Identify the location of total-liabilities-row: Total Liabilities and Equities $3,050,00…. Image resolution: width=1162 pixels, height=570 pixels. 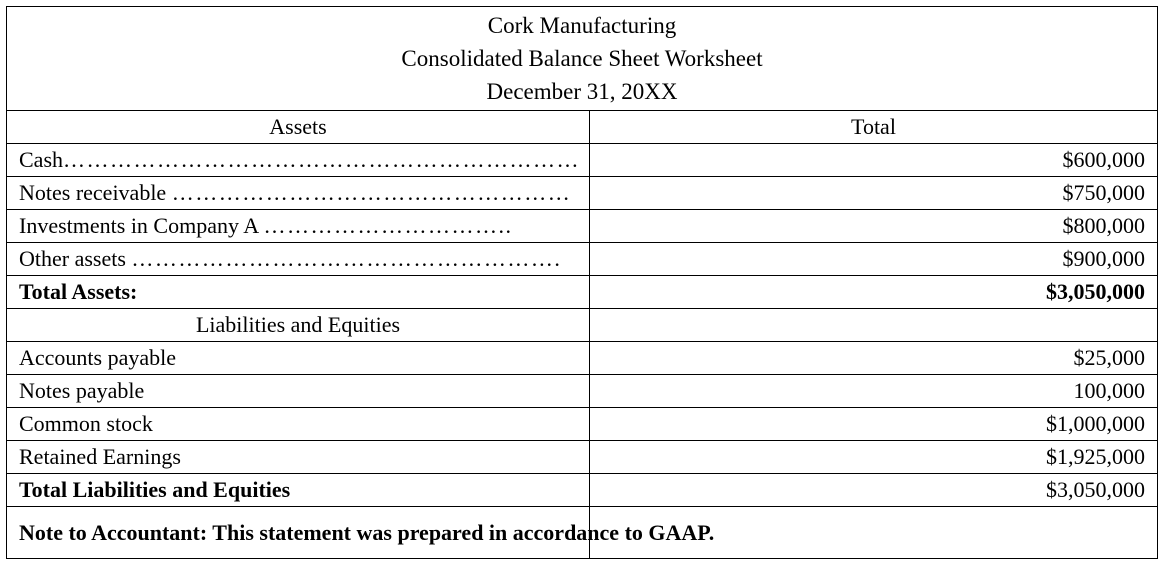
(582, 490).